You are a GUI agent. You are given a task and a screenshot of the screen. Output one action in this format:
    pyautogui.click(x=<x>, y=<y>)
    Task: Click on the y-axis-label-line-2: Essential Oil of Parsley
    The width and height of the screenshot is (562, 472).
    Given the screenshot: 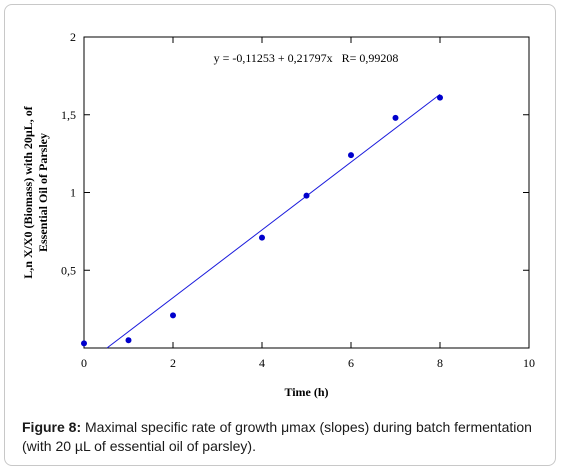 What is the action you would take?
    pyautogui.click(x=43, y=192)
    